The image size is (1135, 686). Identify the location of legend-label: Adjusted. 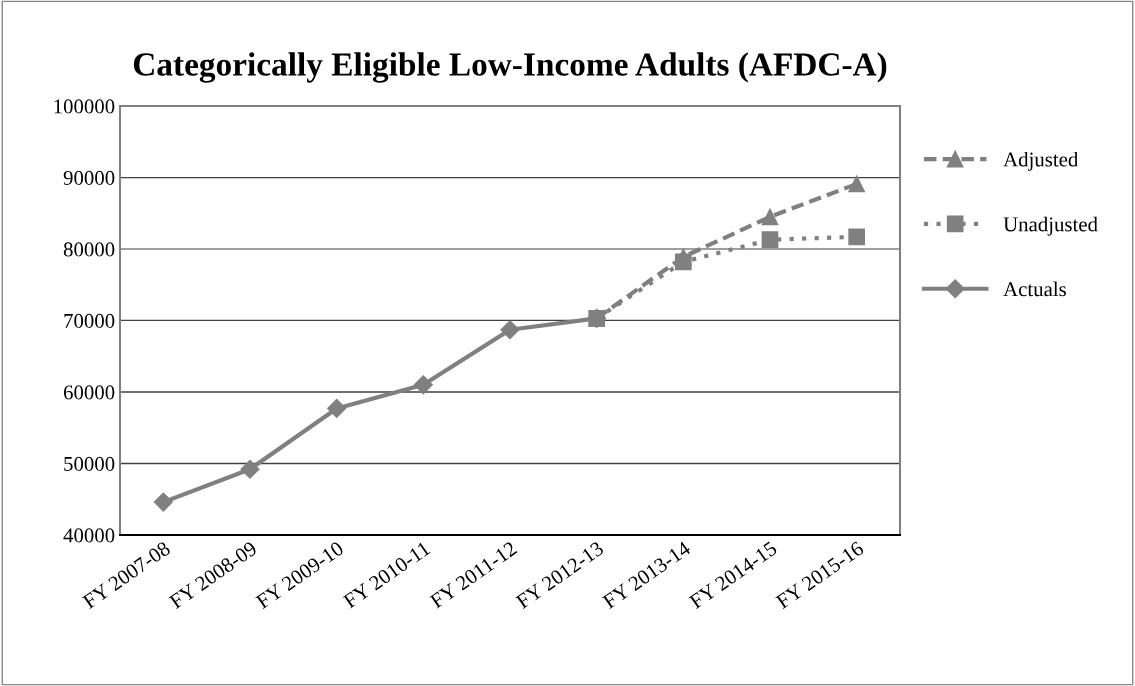
(1041, 161).